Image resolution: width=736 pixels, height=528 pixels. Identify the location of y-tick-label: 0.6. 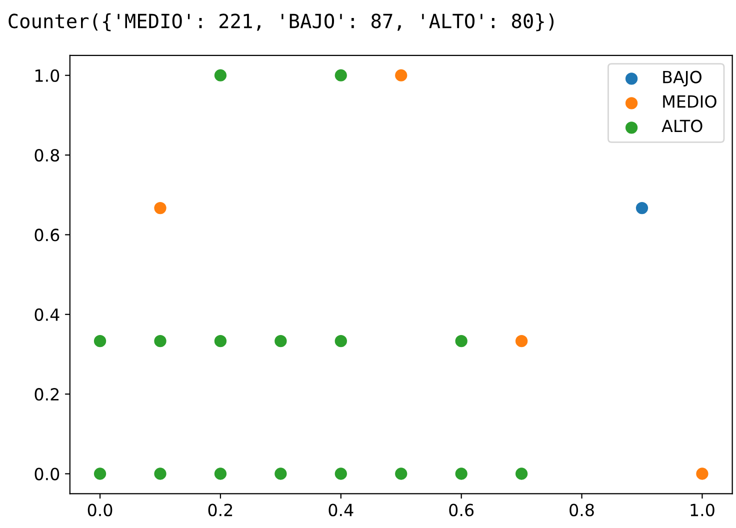
(47, 235).